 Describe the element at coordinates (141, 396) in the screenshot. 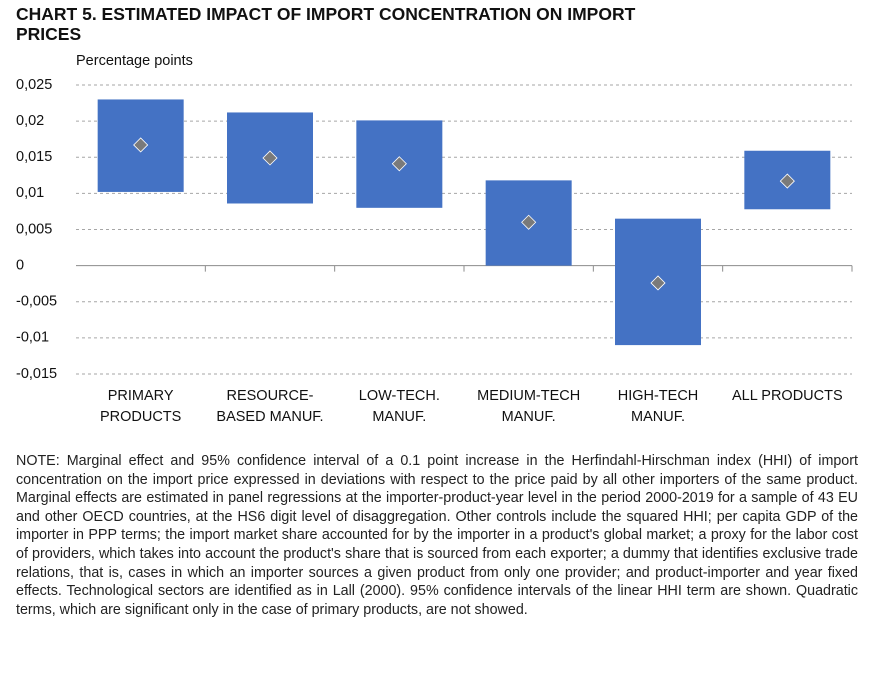

I see `x-tick-label: PRIMARY` at that location.